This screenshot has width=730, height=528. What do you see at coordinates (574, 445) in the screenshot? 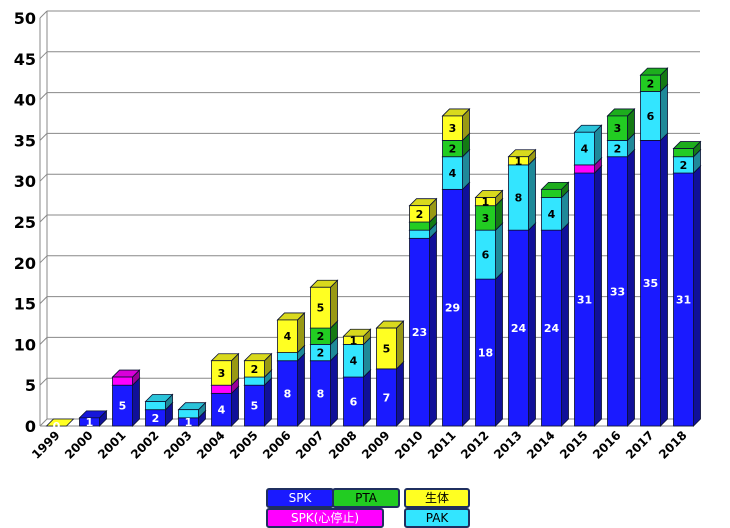
I see `x-tick-label: 2015` at bounding box center [574, 445].